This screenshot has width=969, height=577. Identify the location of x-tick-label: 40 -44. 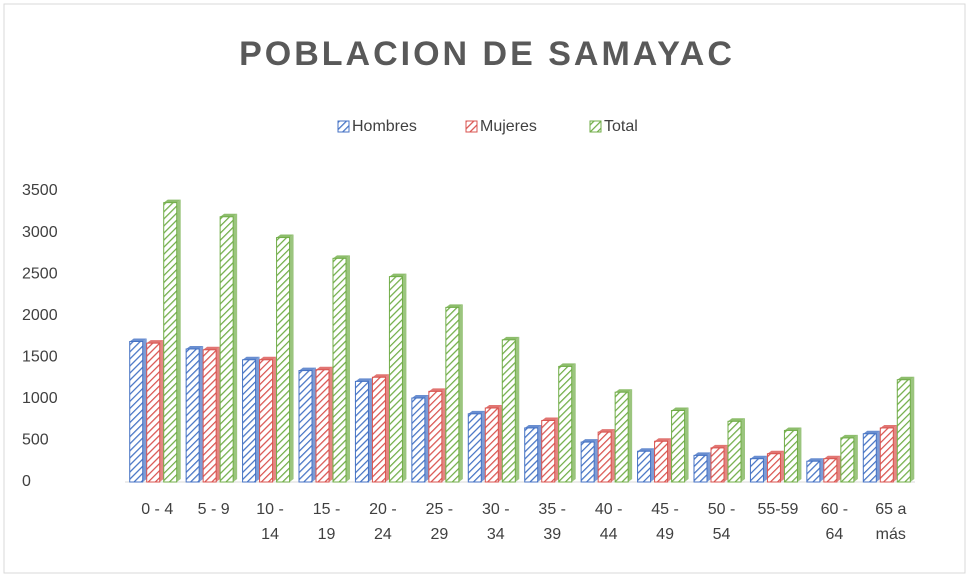
(609, 522).